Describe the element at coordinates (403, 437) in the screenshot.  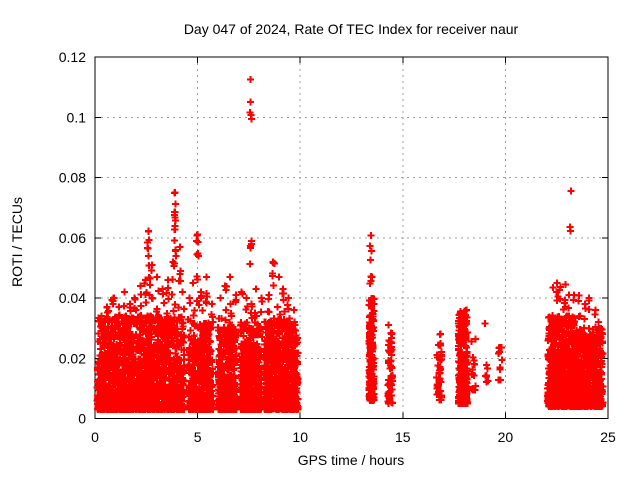
I see `x-tick-label: 15` at that location.